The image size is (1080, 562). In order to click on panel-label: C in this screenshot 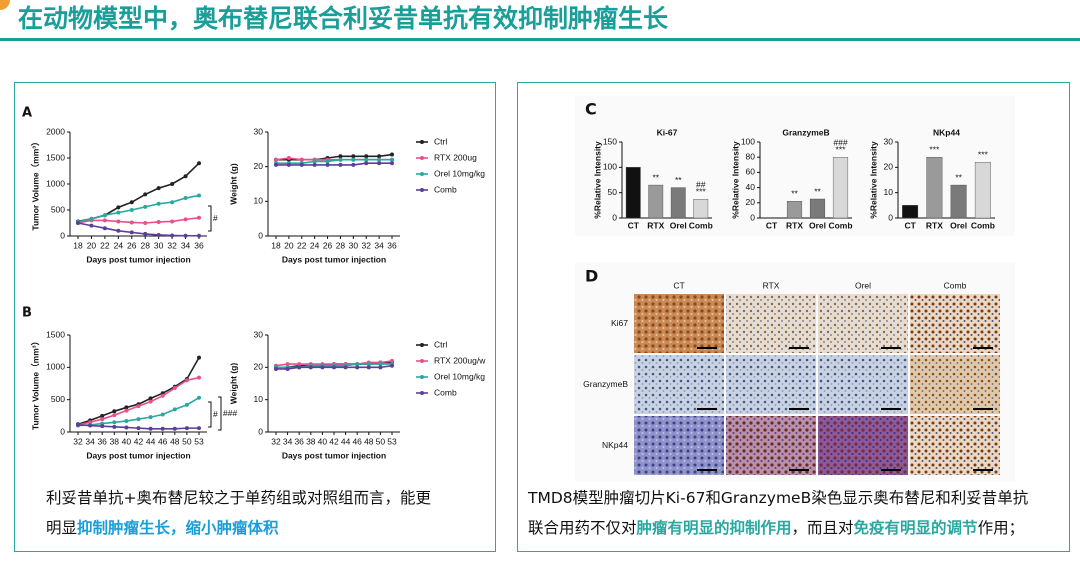, I will do `click(591, 109)`.